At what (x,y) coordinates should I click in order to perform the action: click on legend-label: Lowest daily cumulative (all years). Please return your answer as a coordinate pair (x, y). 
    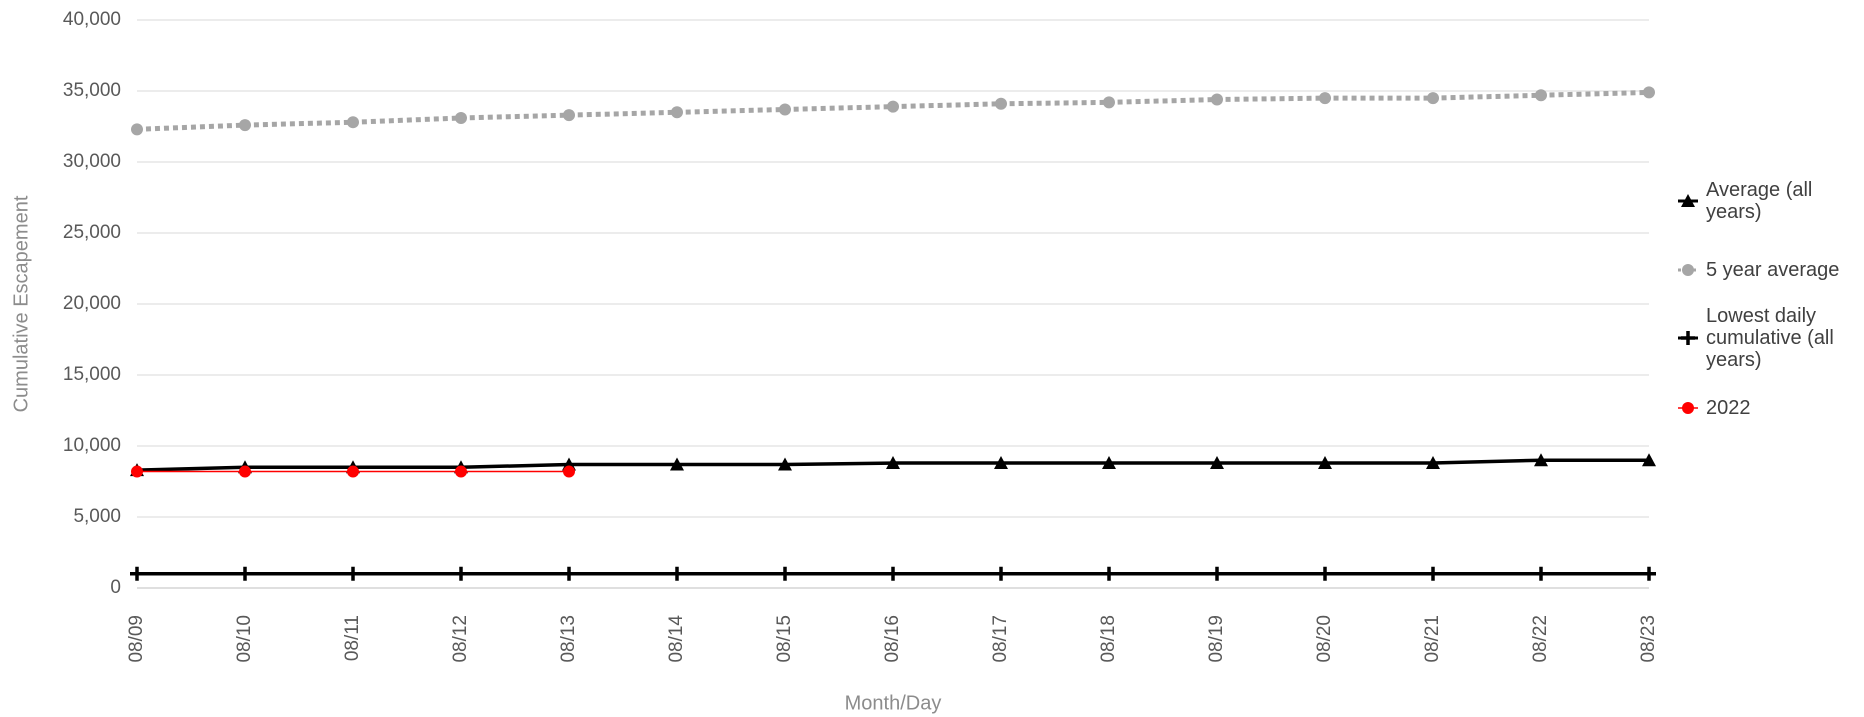
    Looking at the image, I should click on (1770, 338).